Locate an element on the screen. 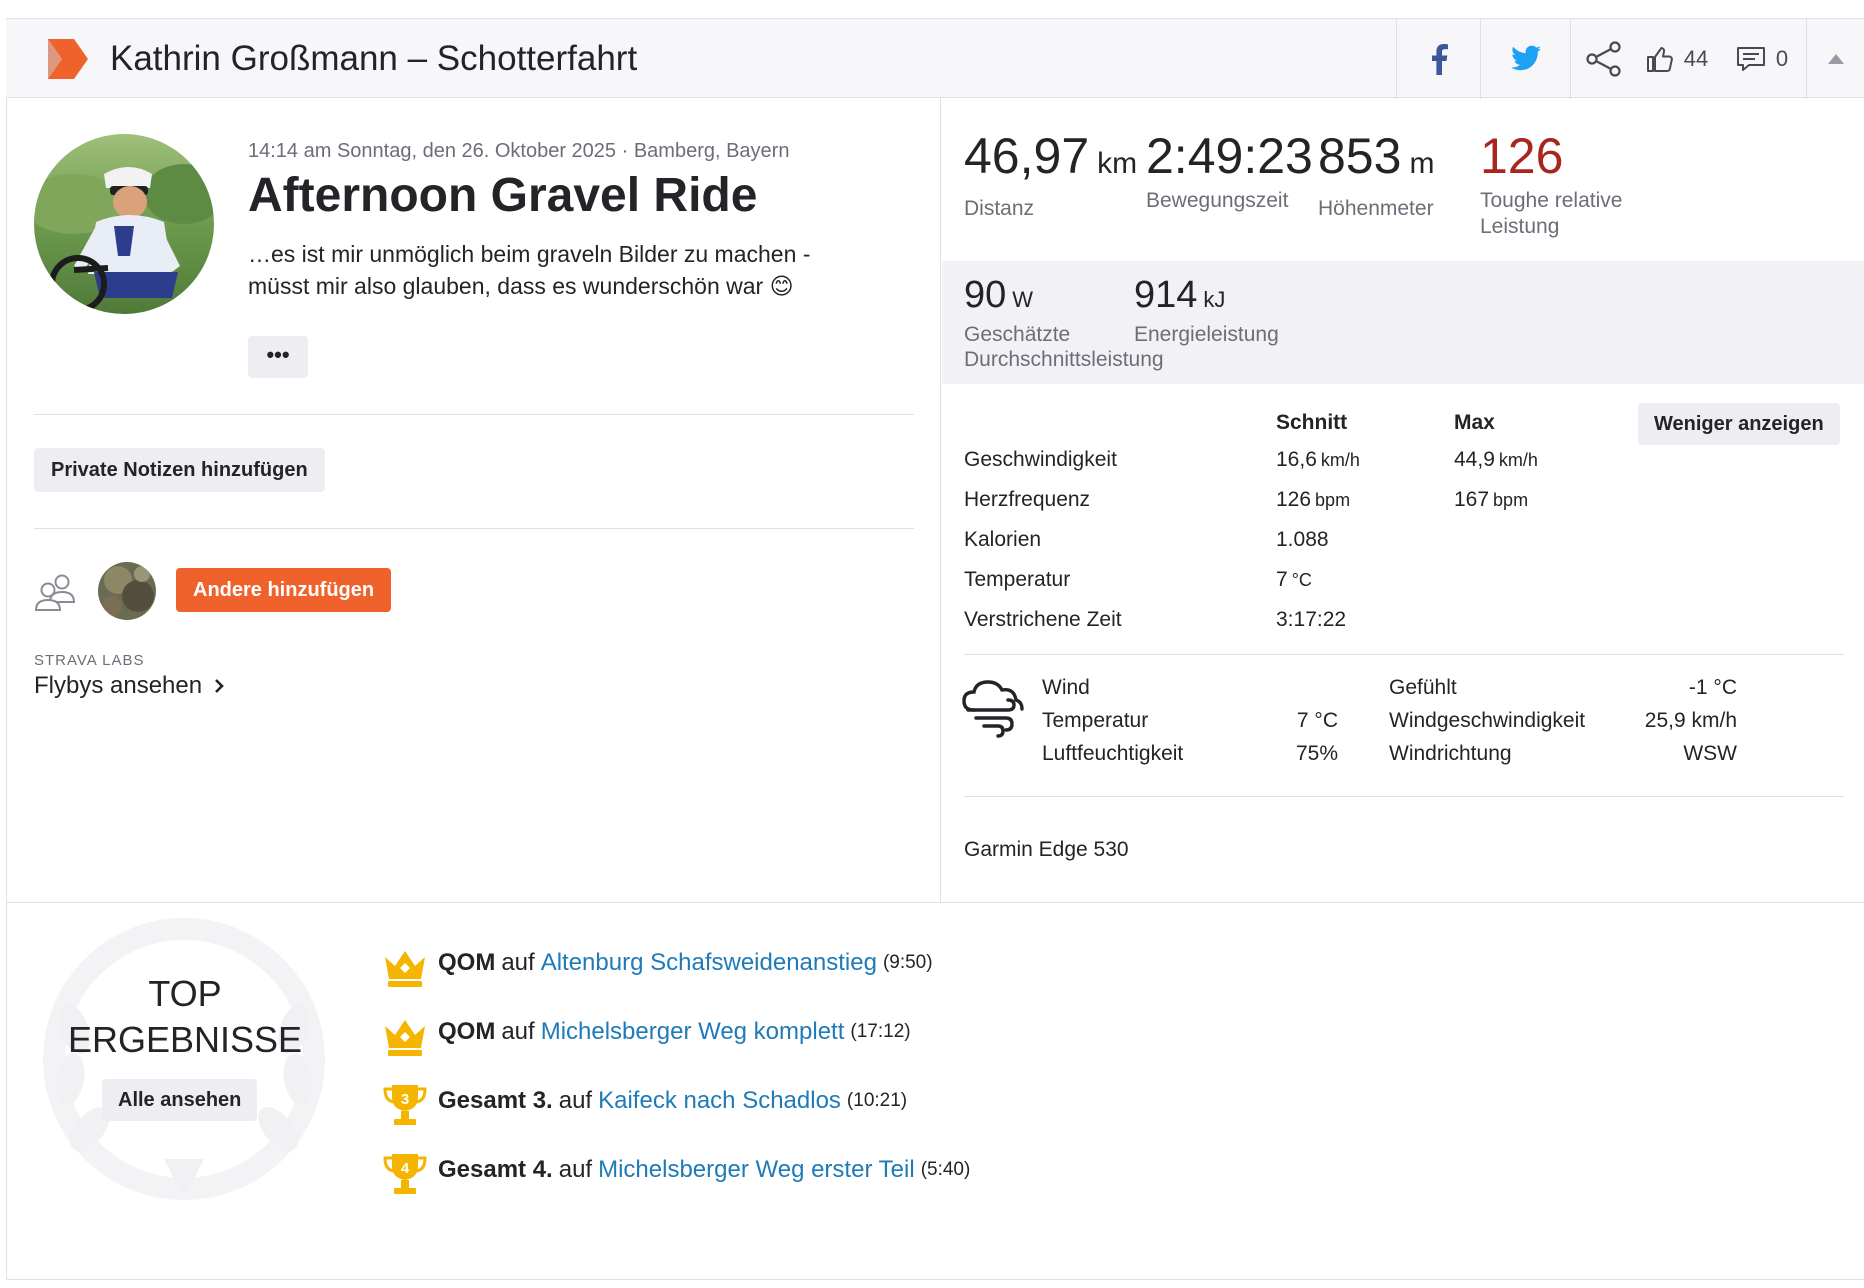 The height and width of the screenshot is (1288, 1864). stat-elevation: 853 m Höhenmeter is located at coordinates (1376, 175).